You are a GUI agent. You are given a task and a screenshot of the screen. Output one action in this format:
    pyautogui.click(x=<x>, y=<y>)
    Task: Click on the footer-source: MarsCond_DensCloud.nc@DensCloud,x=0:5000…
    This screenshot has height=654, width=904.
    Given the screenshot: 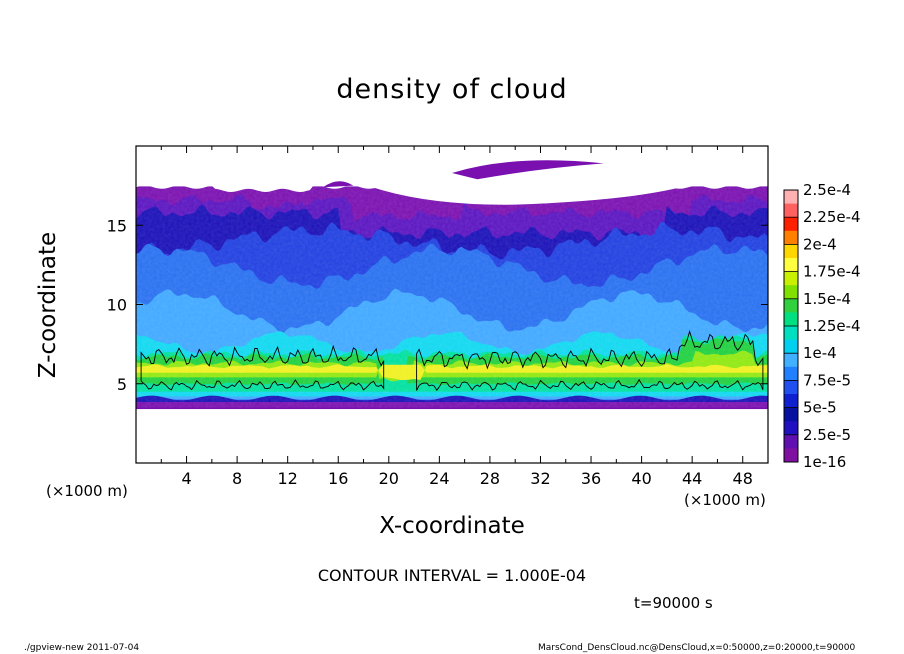 What is the action you would take?
    pyautogui.click(x=697, y=648)
    